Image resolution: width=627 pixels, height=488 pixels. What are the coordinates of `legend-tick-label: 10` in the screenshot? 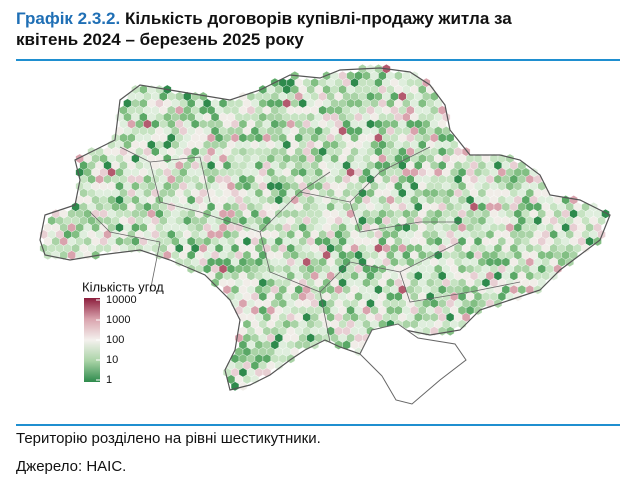 It's located at (112, 360).